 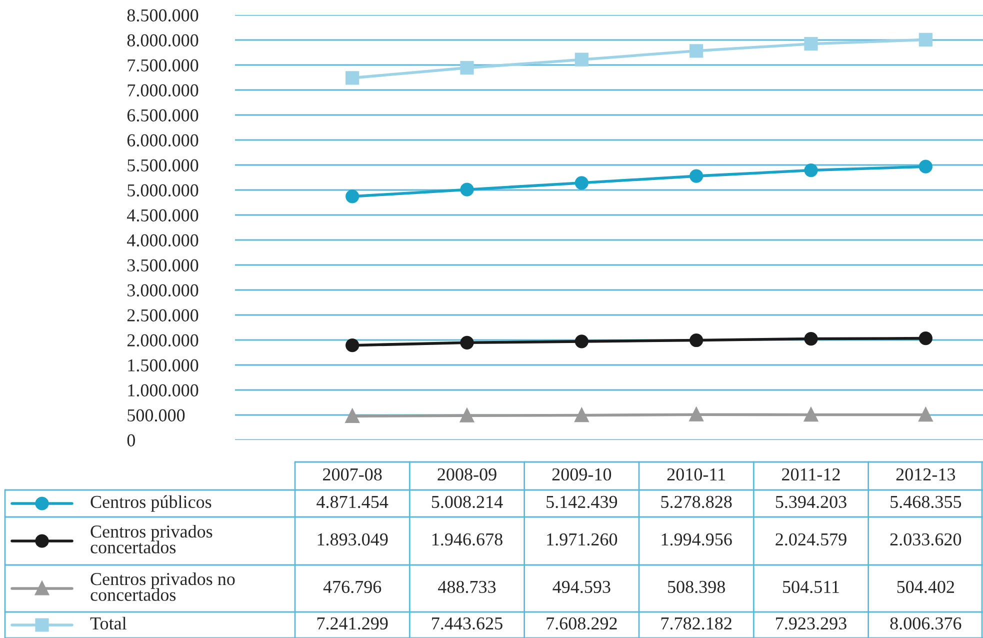 I want to click on data-label: 4.871.454, so click(x=352, y=502).